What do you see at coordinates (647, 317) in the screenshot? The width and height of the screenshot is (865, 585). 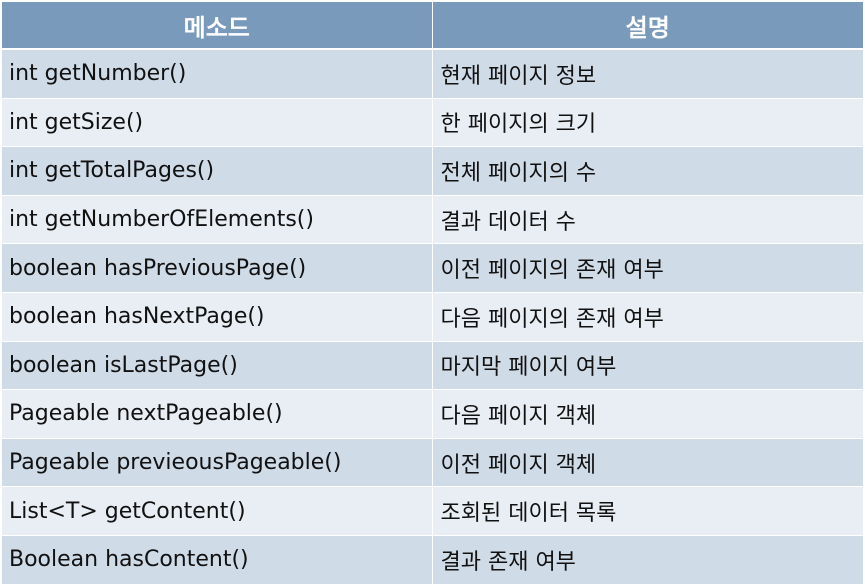 I see `description-cell: 다음 페이지의 존재 여부` at bounding box center [647, 317].